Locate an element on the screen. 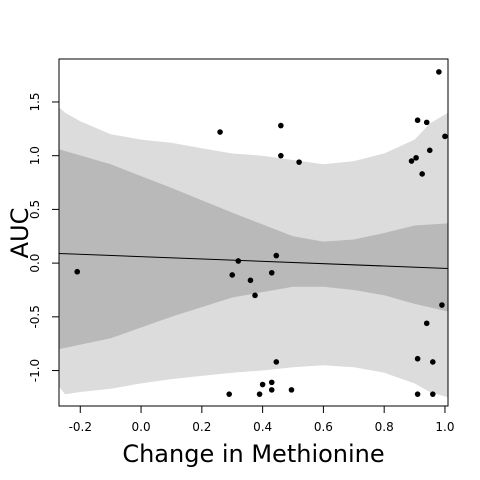 This screenshot has height=480, width=480. x-tick-label: 0.0 is located at coordinates (141, 427).